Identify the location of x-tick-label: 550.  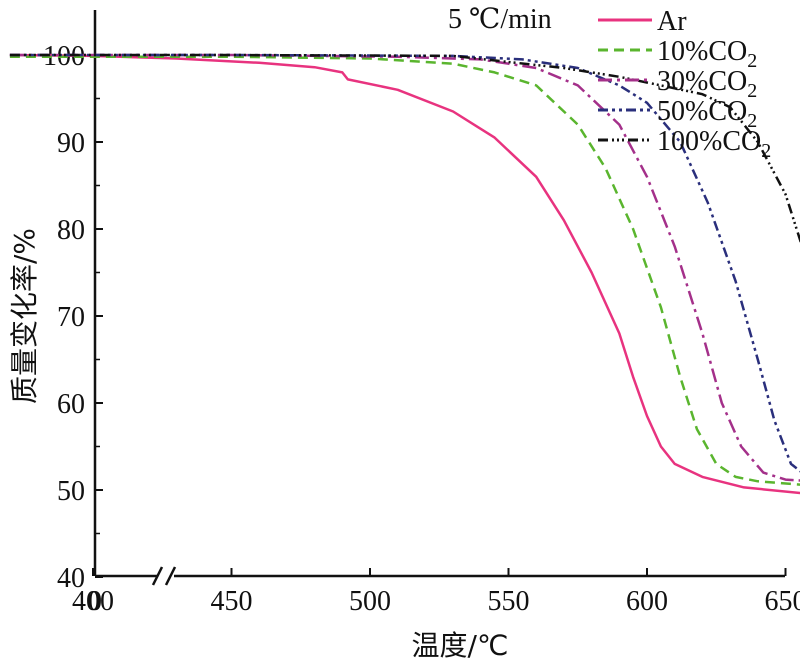
(509, 601).